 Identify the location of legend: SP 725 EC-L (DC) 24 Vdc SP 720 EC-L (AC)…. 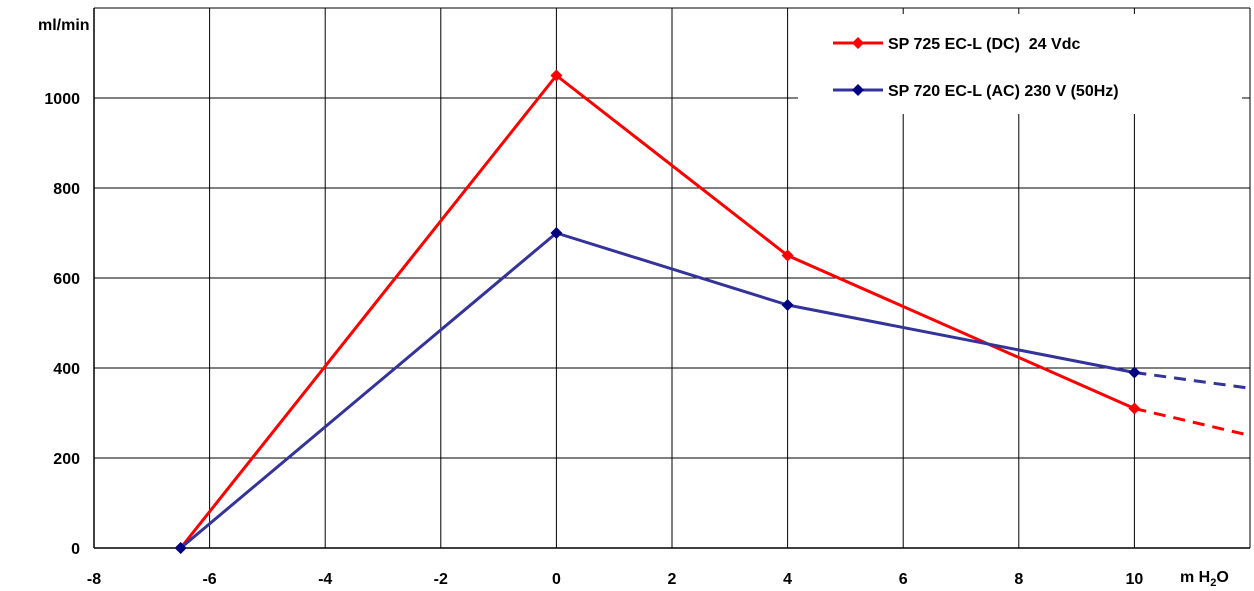
(1020, 64).